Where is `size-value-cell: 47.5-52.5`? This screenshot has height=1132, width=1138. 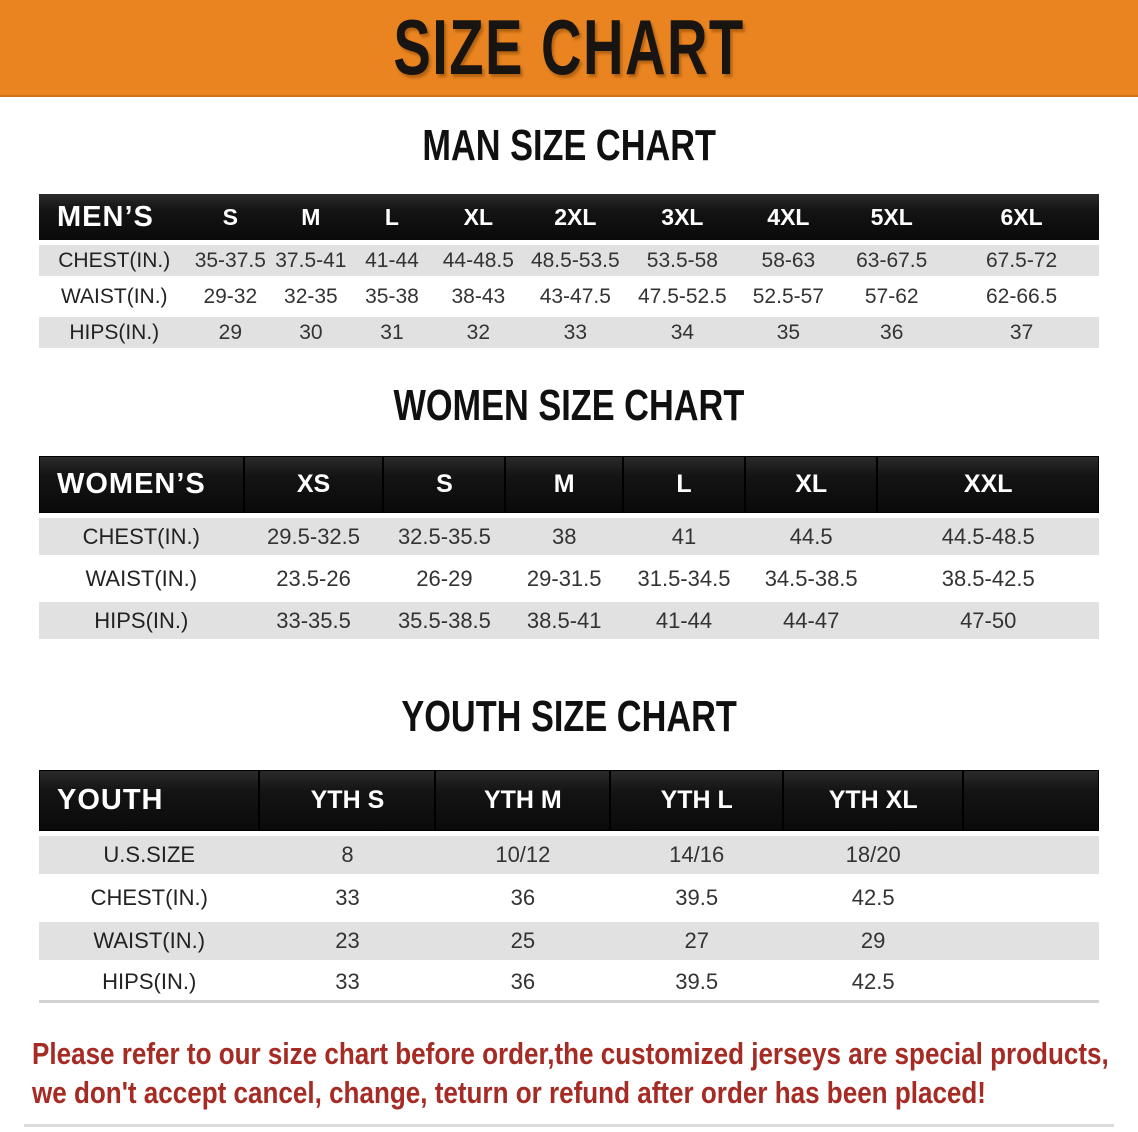 size-value-cell: 47.5-52.5 is located at coordinates (682, 296).